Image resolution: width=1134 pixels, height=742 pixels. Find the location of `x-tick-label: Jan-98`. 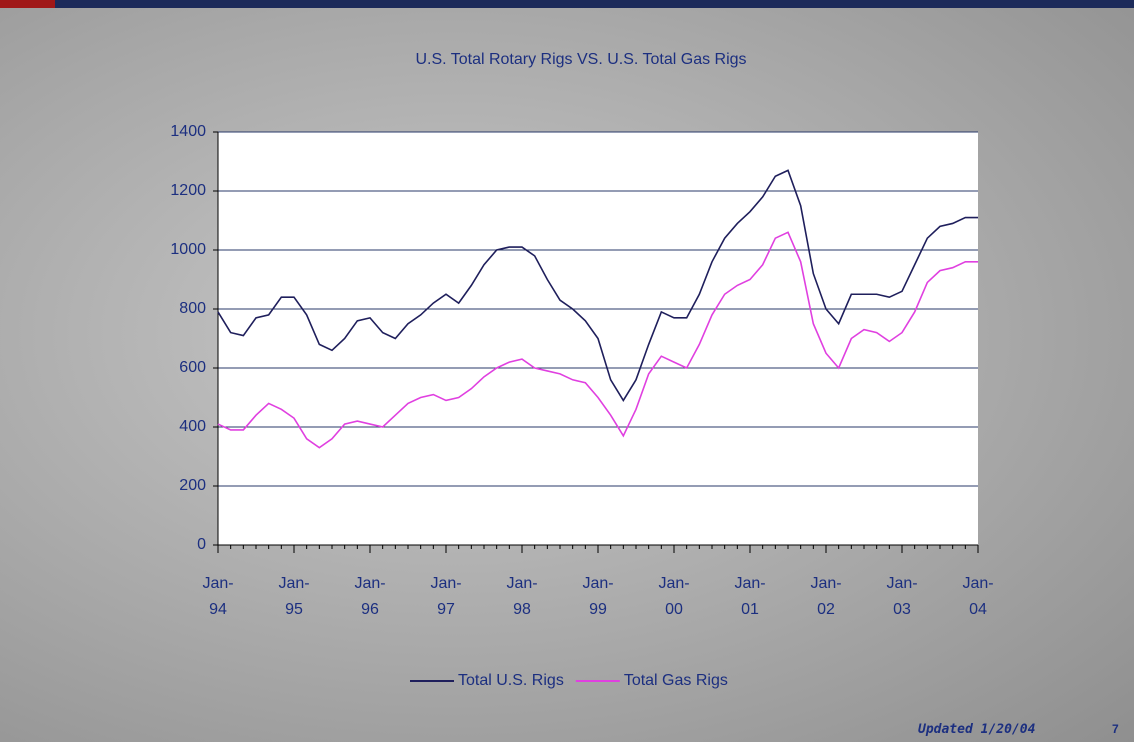

x-tick-label: Jan-98 is located at coordinates (522, 596).